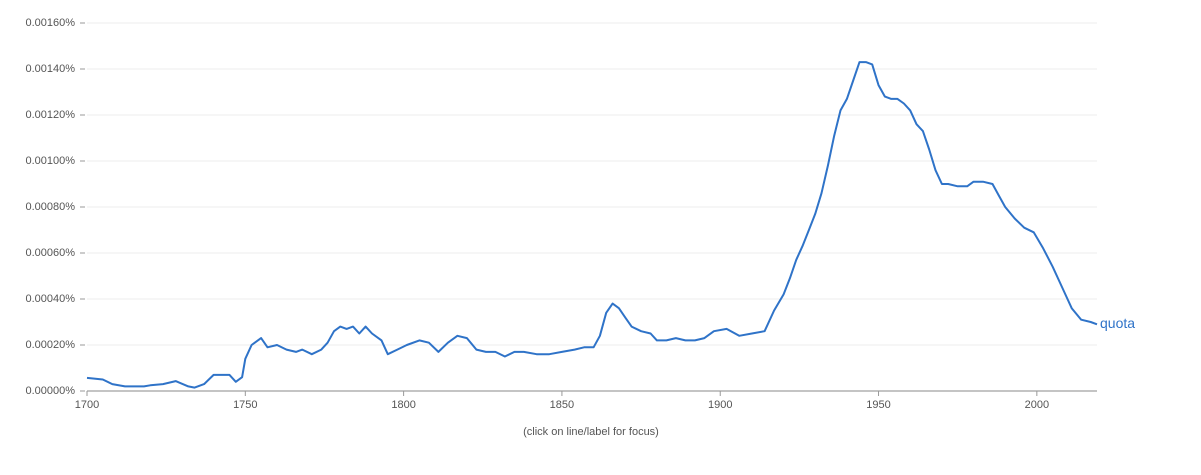 This screenshot has height=475, width=1201. Describe the element at coordinates (50, 69) in the screenshot. I see `y-tick-label: 0.00140%` at that location.